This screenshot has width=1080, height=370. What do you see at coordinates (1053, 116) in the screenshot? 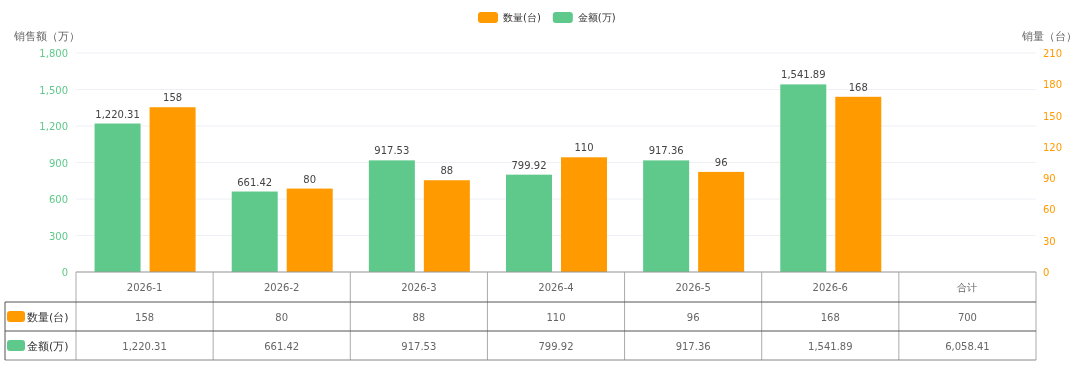
I see `y2-tick-label: 150` at bounding box center [1053, 116].